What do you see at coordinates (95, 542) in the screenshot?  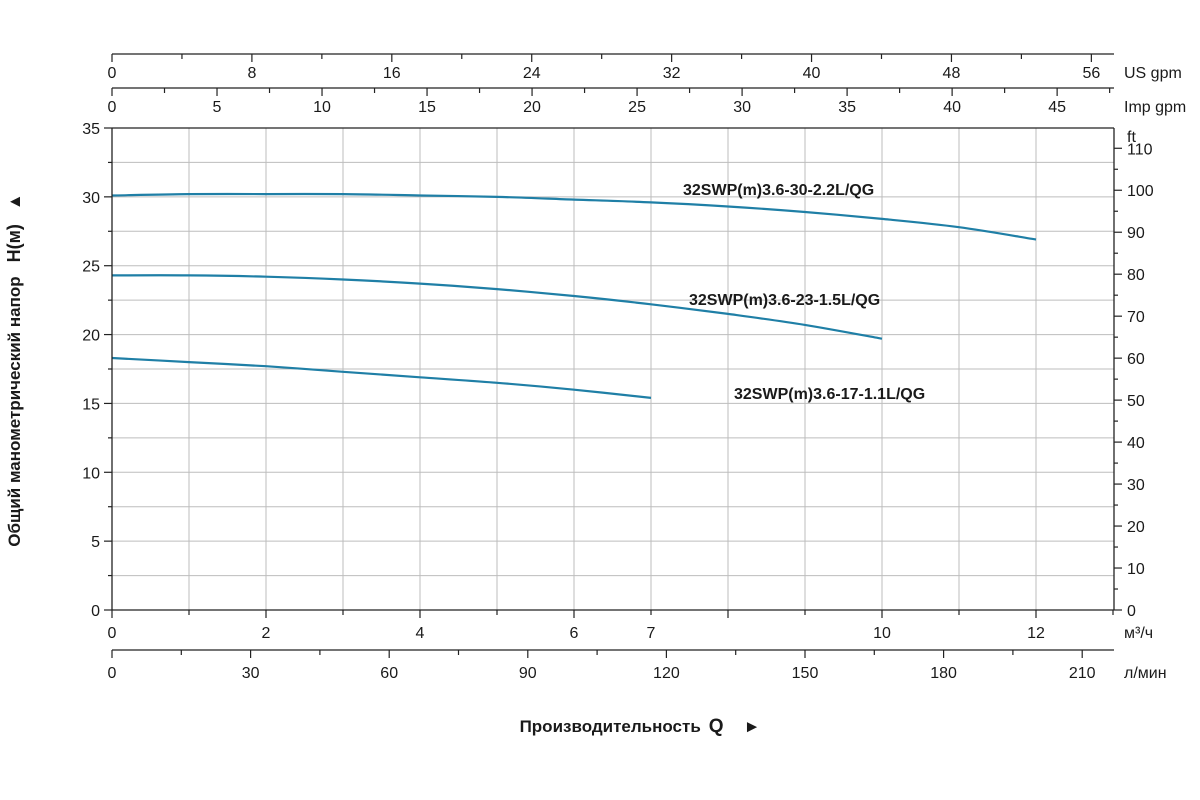 I see `y-left-tick-label: 5` at bounding box center [95, 542].